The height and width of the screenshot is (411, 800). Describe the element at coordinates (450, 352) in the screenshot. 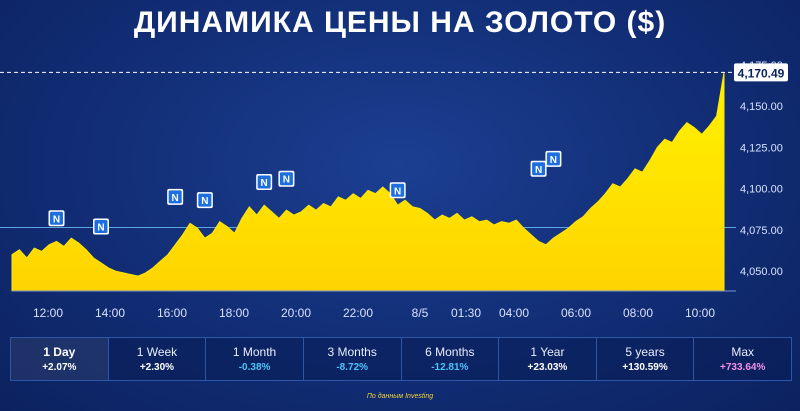

I see `period-label: 6 Months` at that location.